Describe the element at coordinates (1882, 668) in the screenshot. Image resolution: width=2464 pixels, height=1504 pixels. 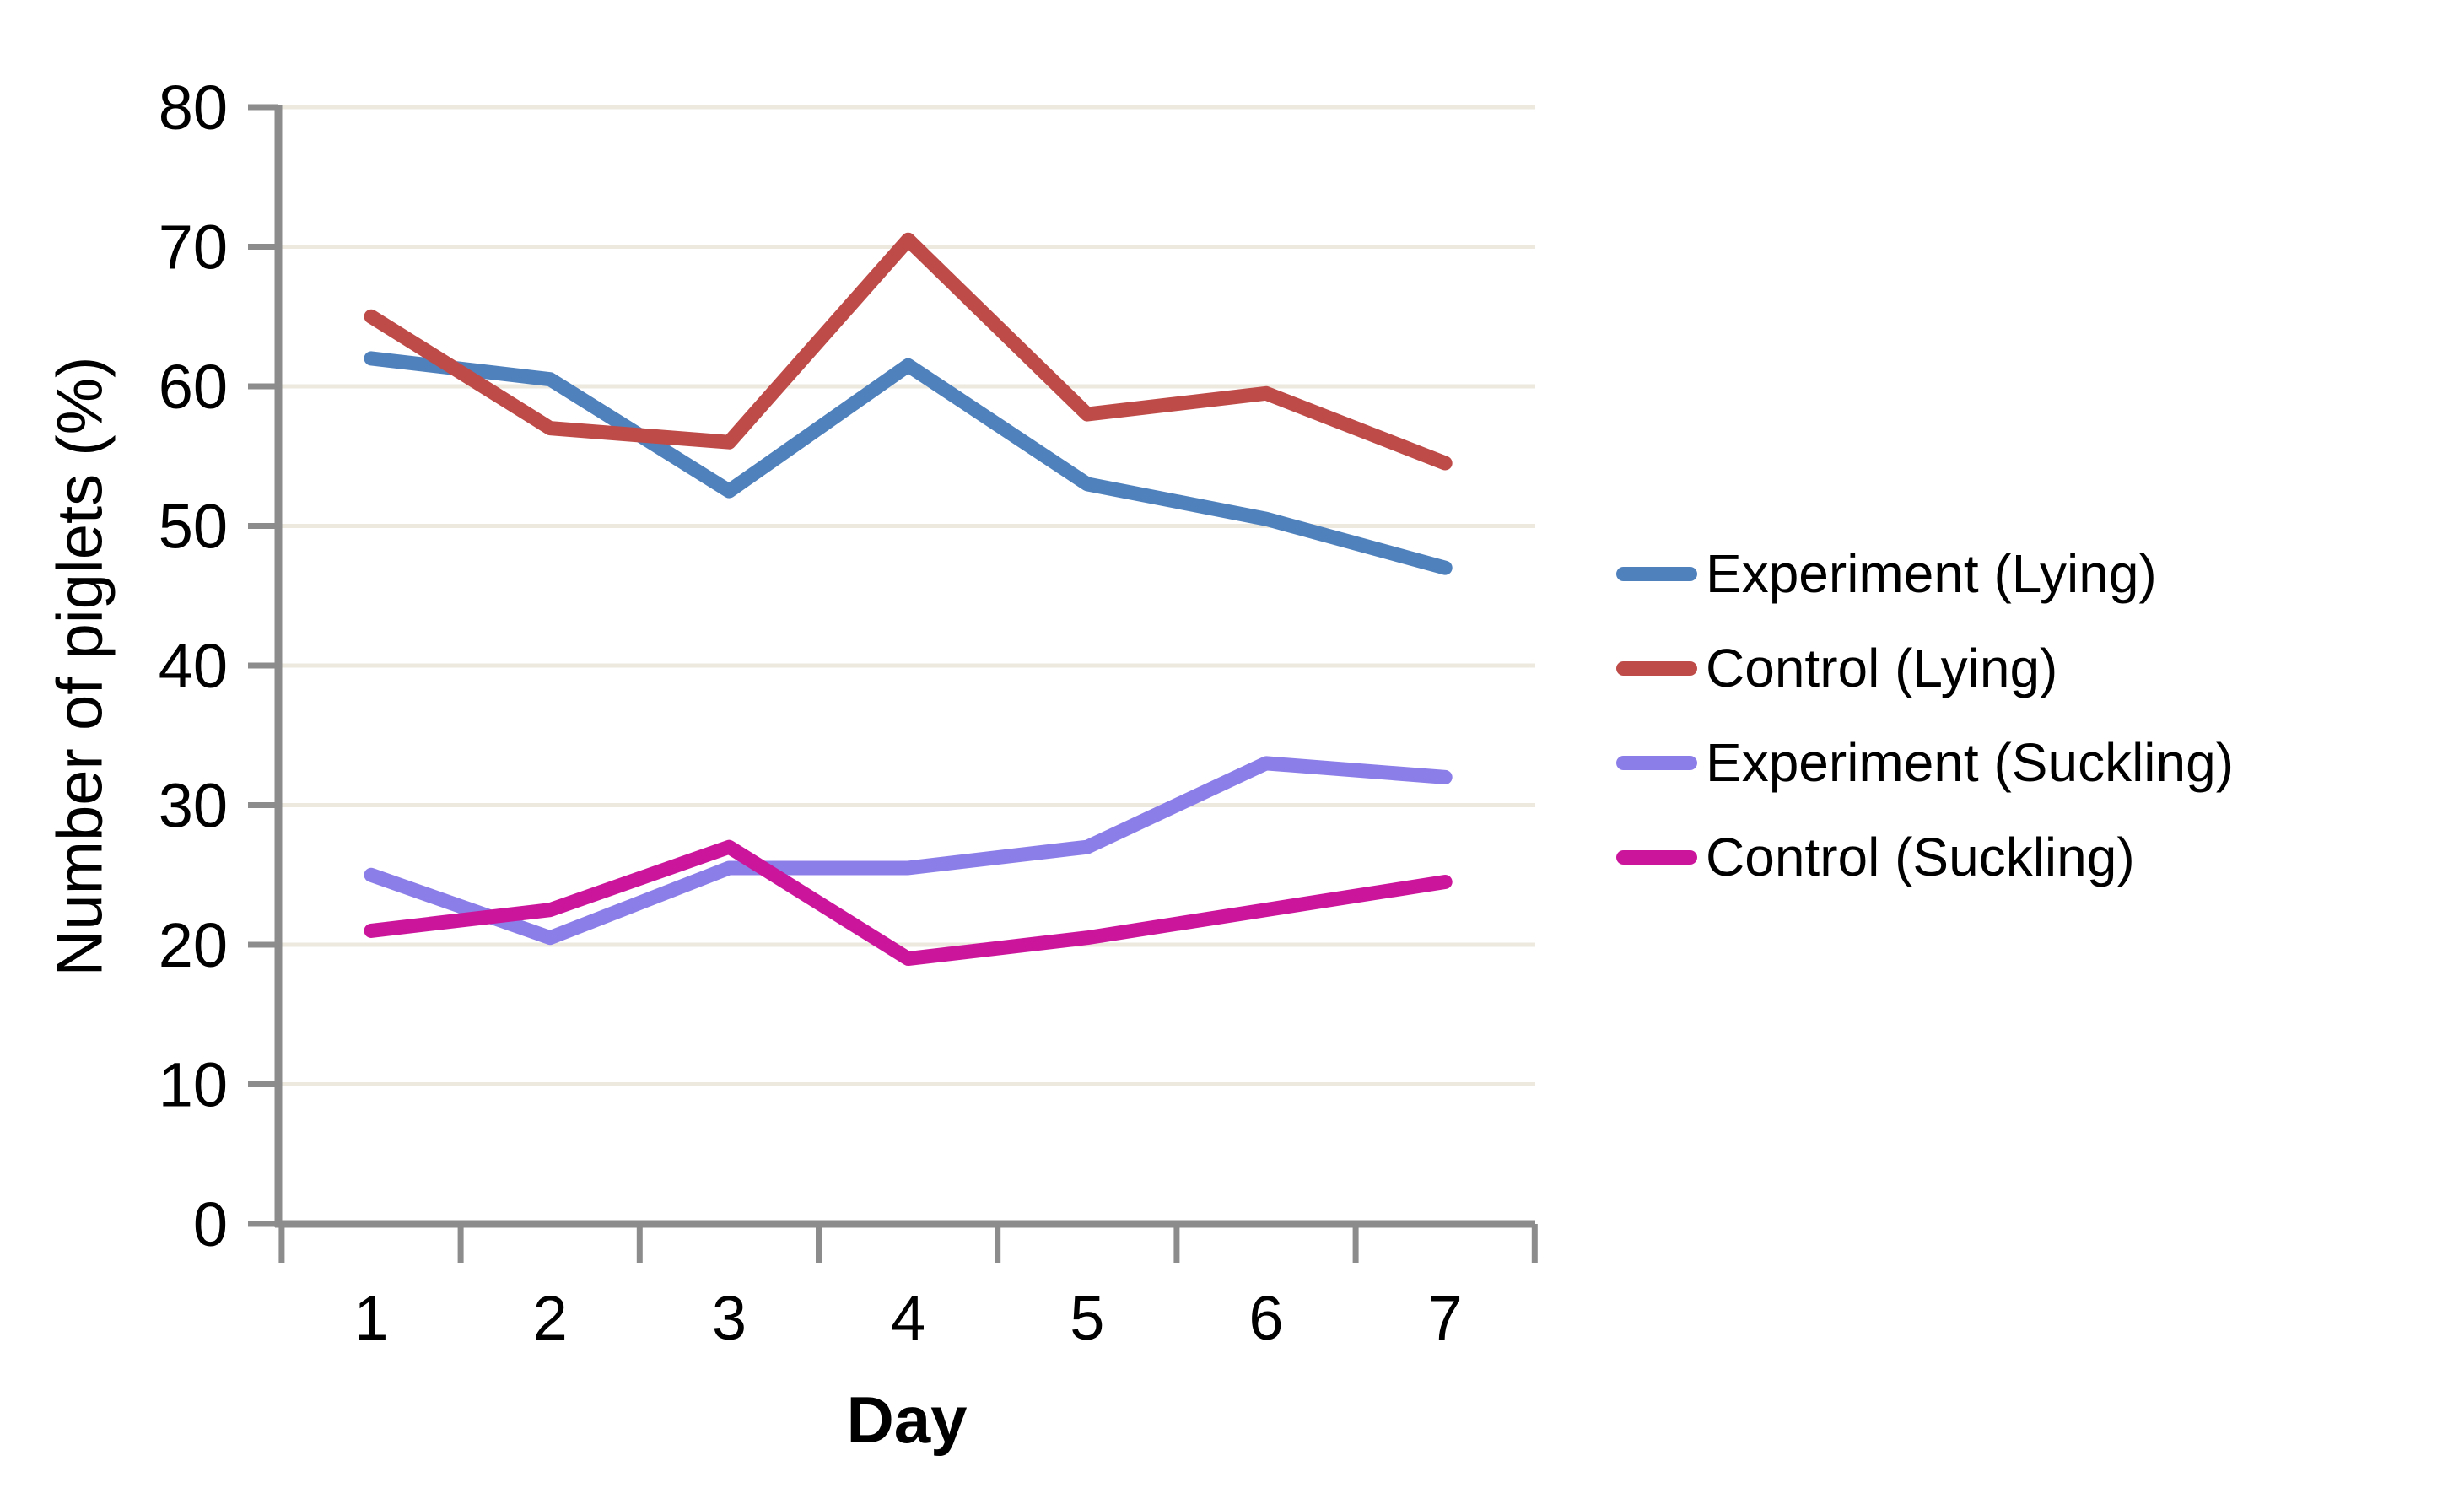
I see `legend-label-control-lying: Control (Lying)` at that location.